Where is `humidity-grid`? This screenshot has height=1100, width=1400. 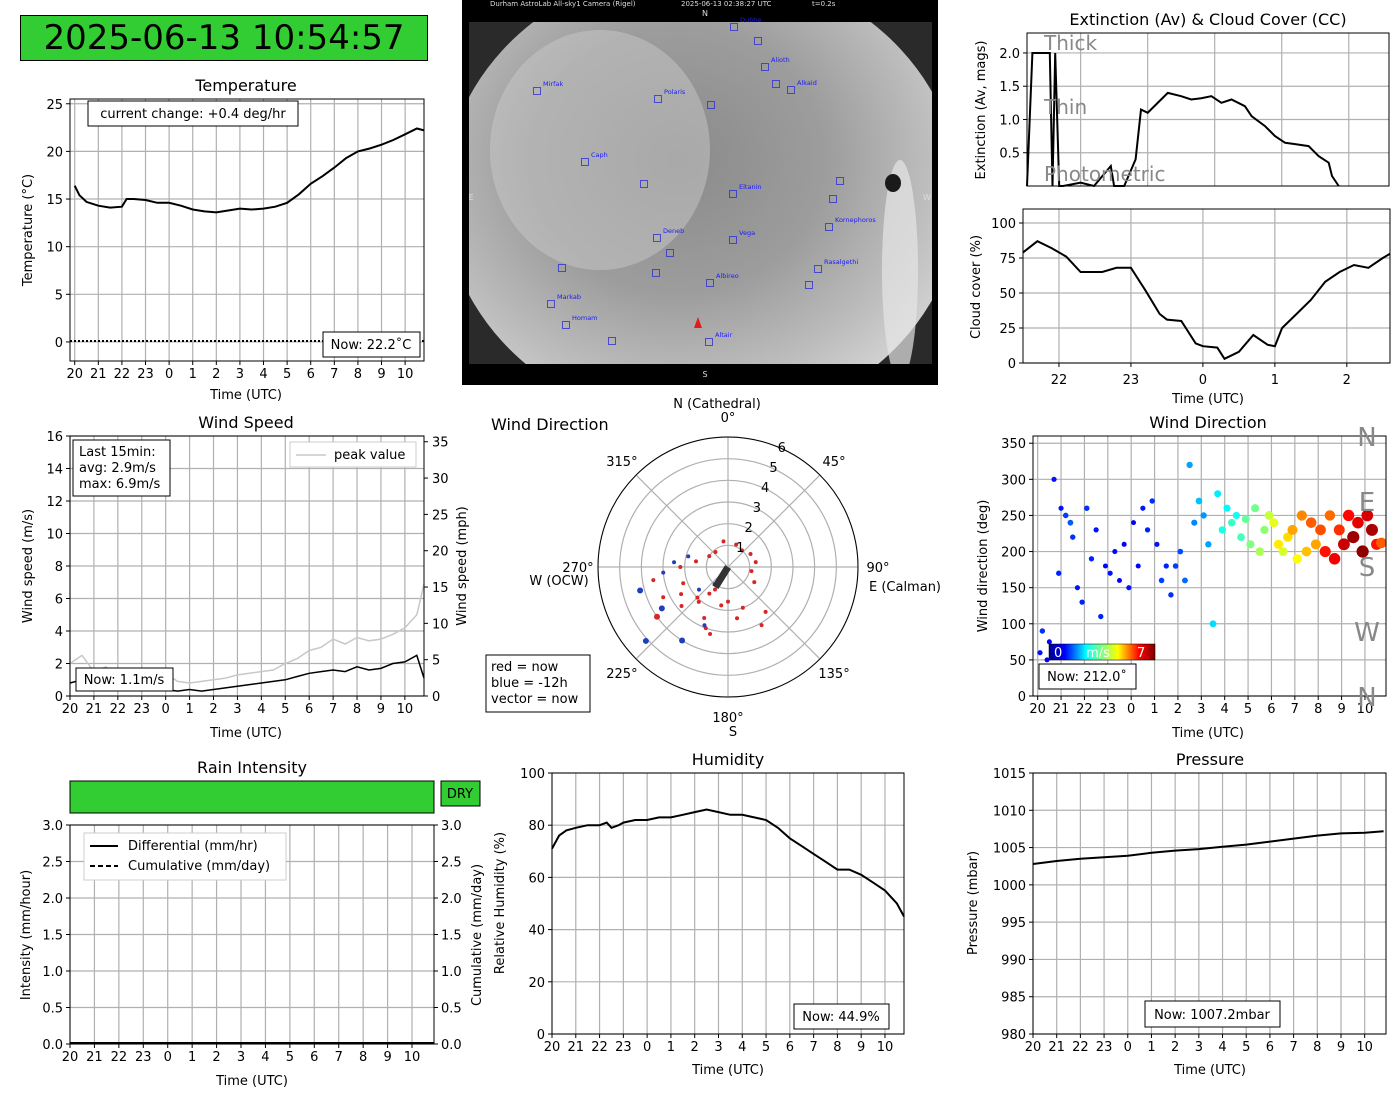 humidity-grid is located at coordinates (727, 903).